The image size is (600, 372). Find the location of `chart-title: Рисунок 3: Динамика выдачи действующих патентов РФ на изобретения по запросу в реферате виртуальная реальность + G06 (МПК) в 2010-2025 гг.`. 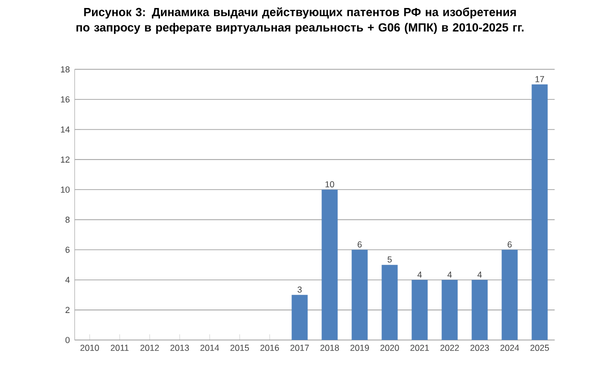

chart-title: Рисунок 3: Динамика выдачи действующих патентов РФ на изобретения по запросу в реферате виртуальная реальность + G06 (МПК) в 2010-2025 гг. is located at coordinates (300, 20).